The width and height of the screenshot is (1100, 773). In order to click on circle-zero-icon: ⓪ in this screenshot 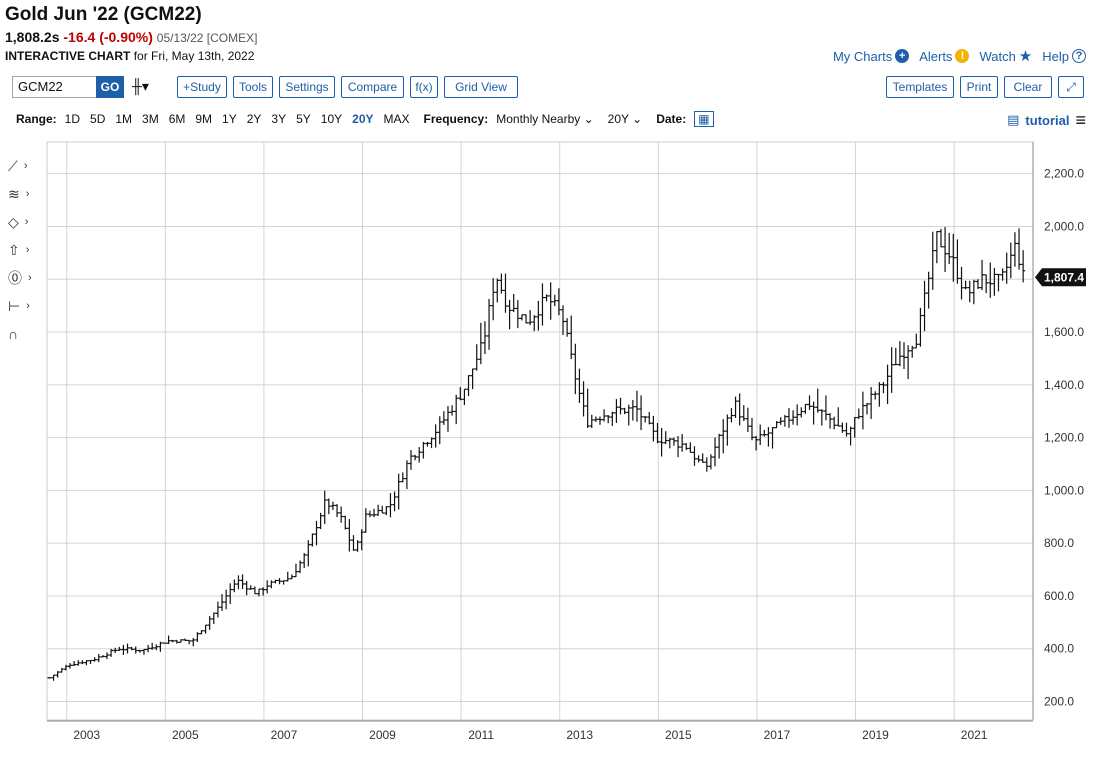, I will do `click(15, 278)`.